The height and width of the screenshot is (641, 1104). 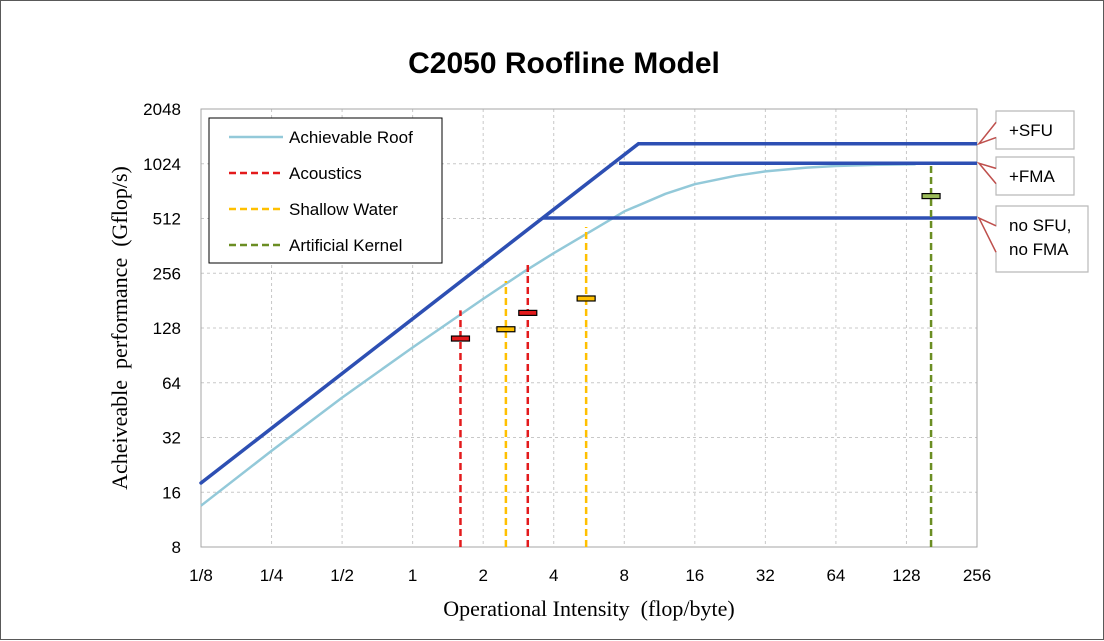 I want to click on roof-callout: +SFU, so click(x=1025, y=130).